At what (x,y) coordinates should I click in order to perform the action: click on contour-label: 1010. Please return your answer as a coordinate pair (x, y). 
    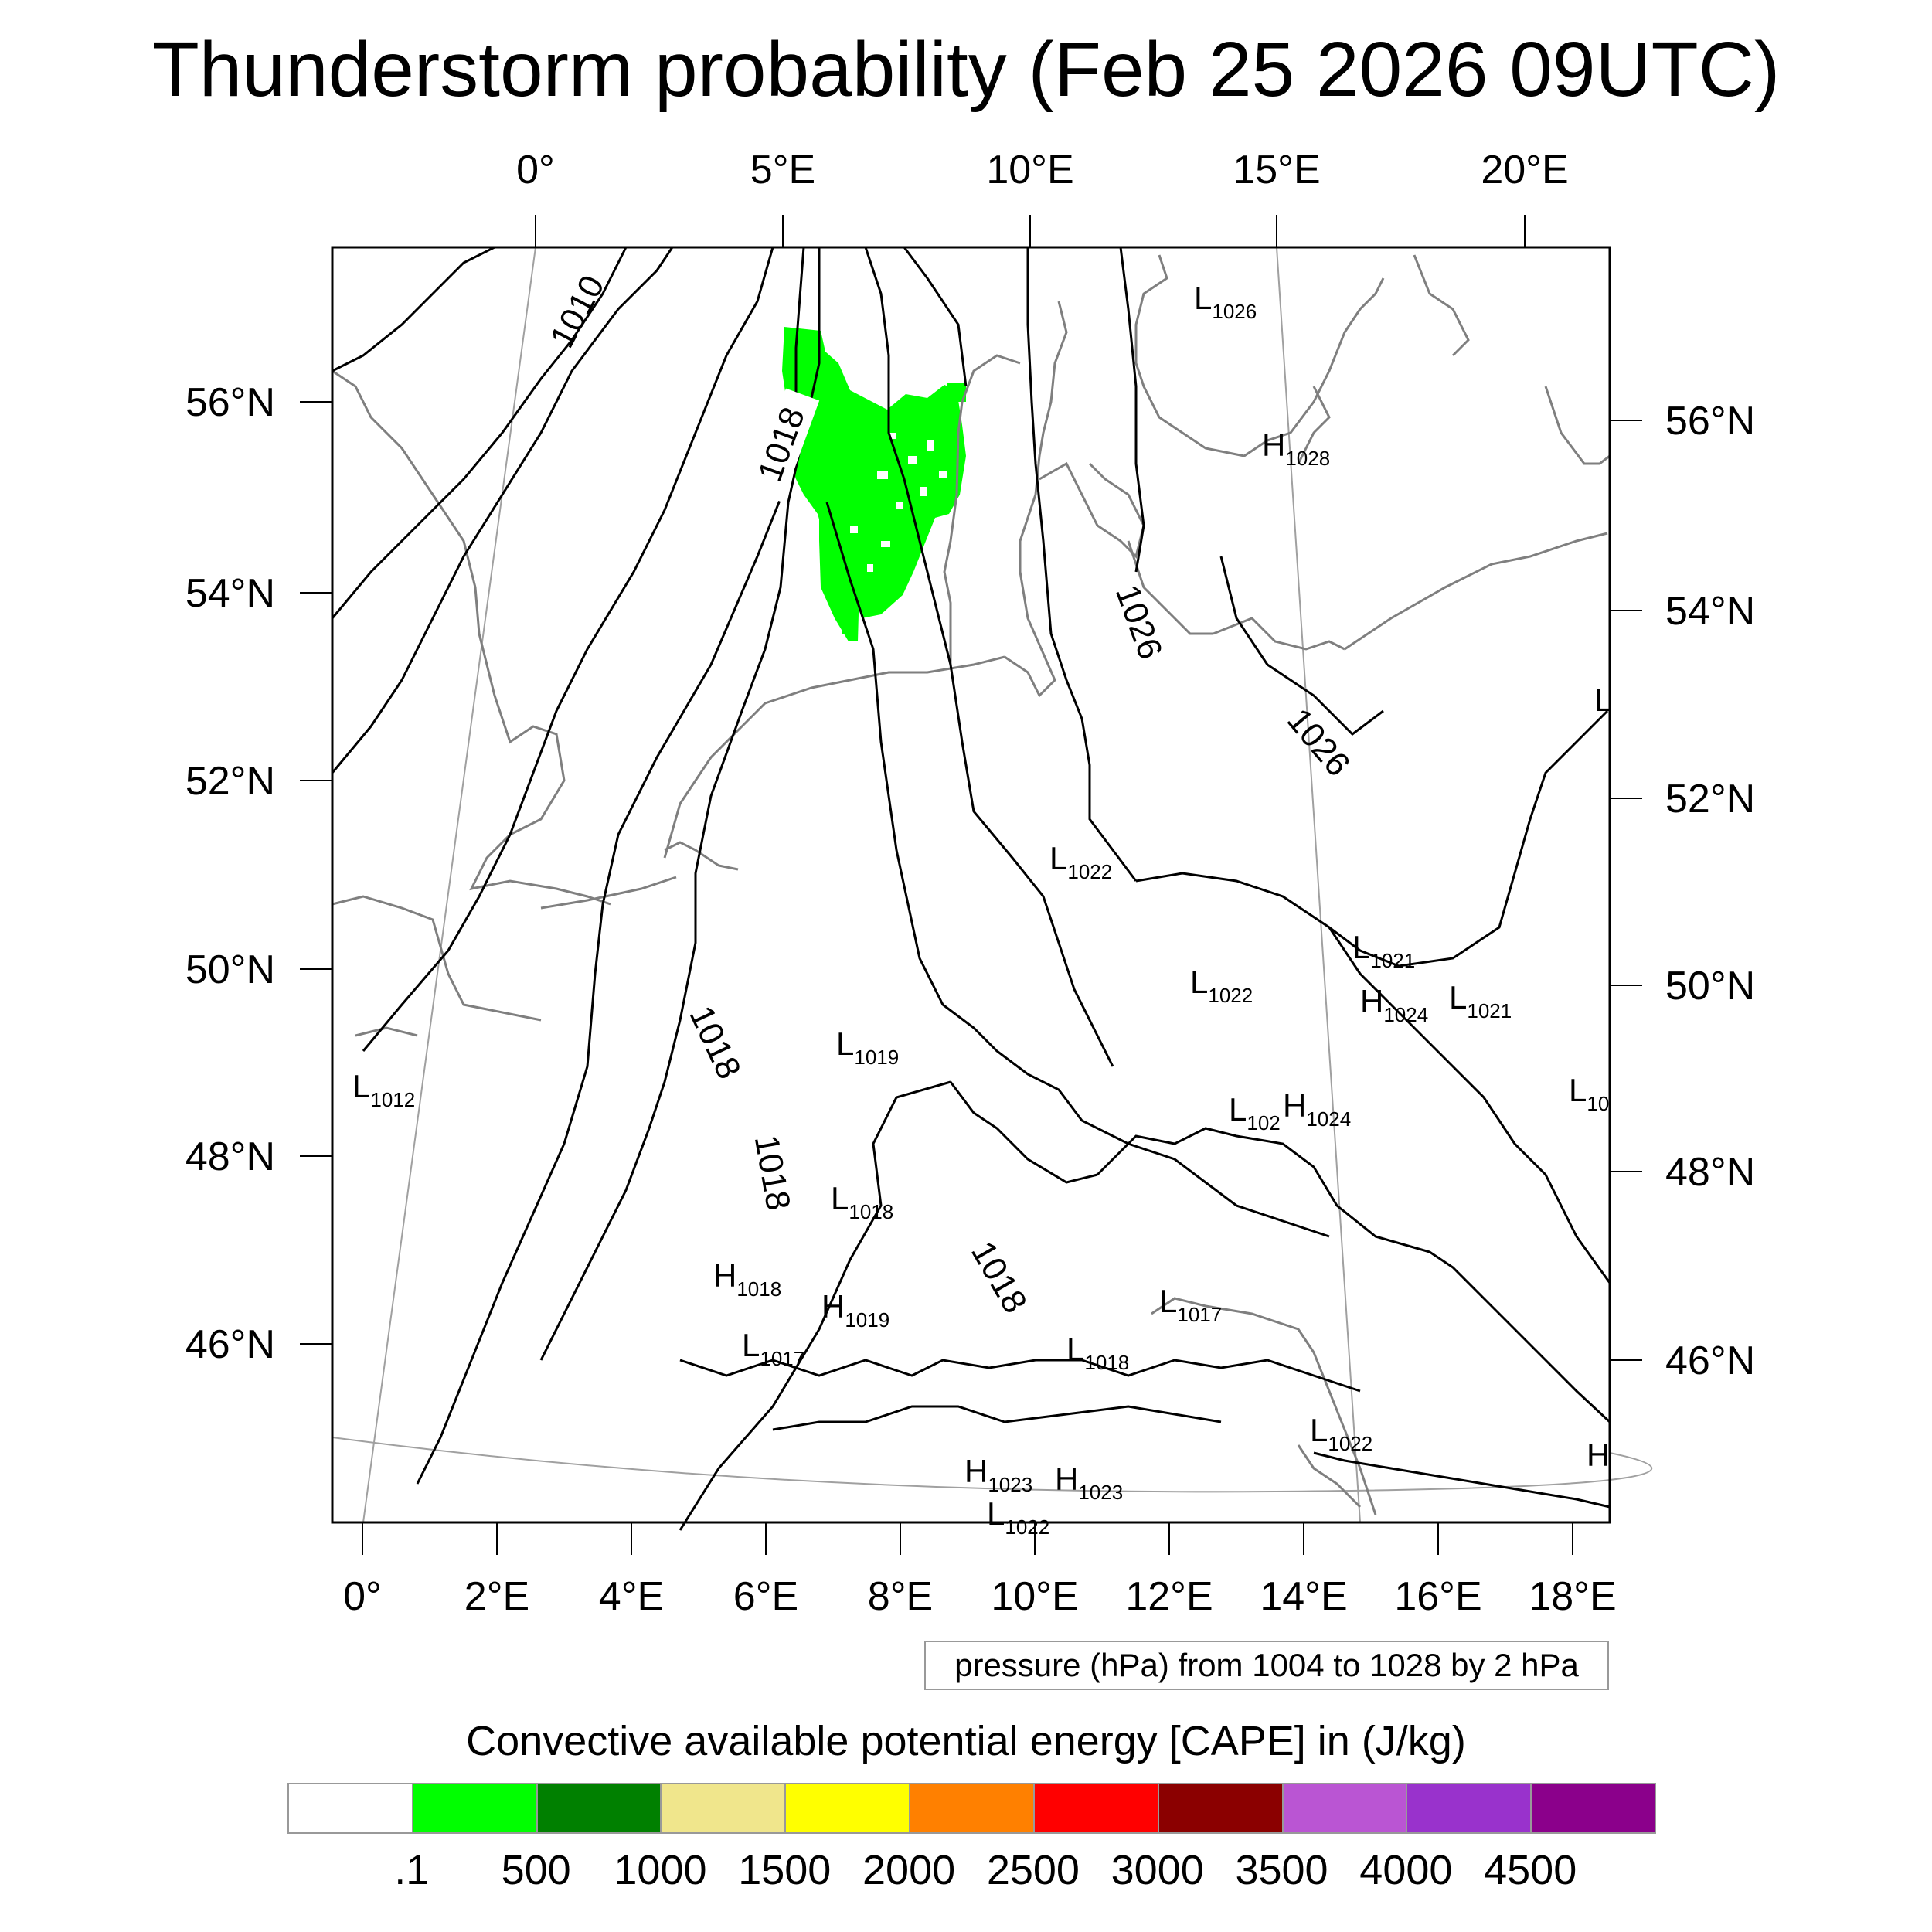
    Looking at the image, I should click on (578, 311).